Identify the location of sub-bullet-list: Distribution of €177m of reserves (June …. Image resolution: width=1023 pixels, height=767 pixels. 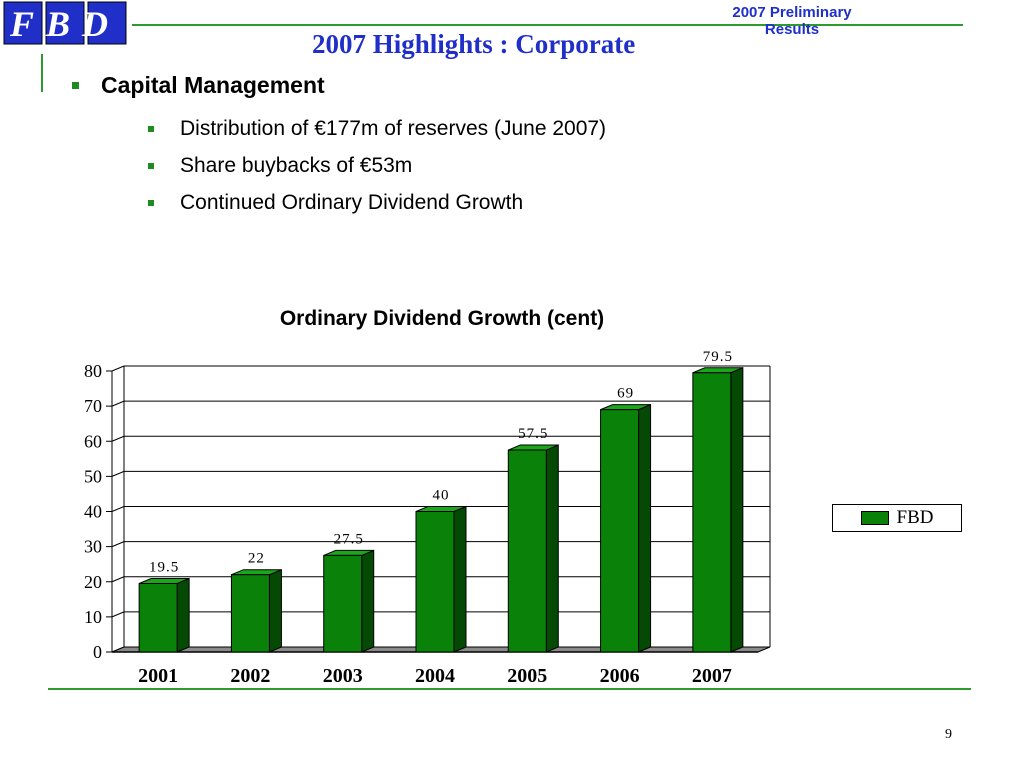
(377, 165).